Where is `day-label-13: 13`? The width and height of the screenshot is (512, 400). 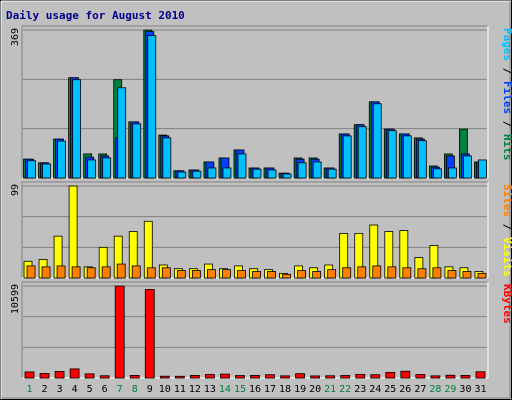 day-label-13: 13 is located at coordinates (210, 389).